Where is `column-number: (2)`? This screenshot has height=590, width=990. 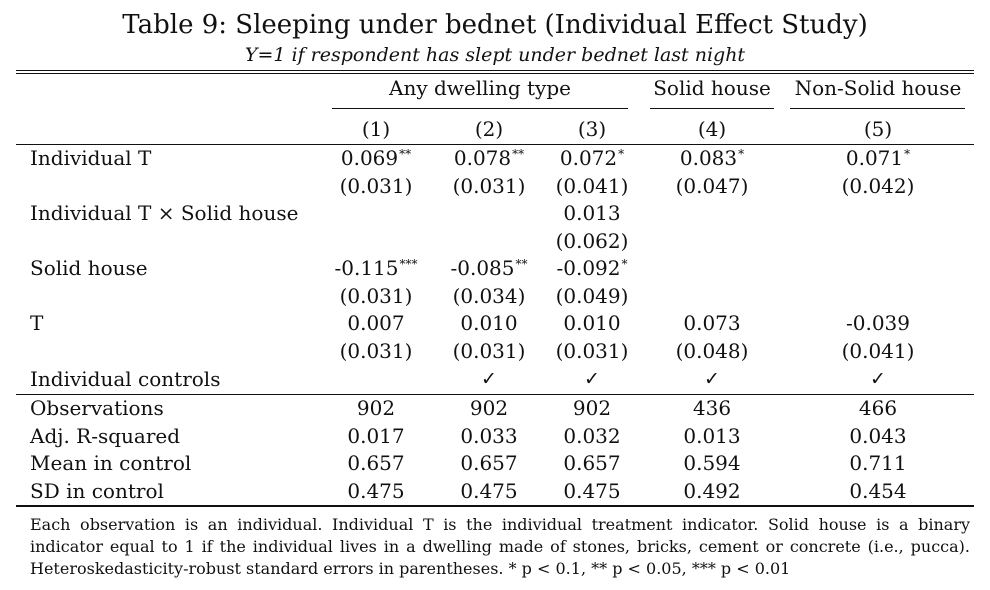
column-number: (2) is located at coordinates (489, 129).